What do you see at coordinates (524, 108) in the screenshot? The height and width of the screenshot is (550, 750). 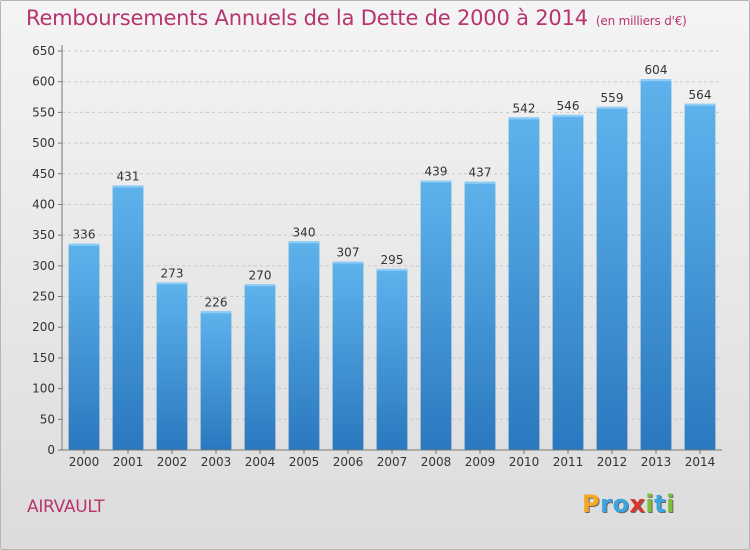 I see `data-label: 542` at bounding box center [524, 108].